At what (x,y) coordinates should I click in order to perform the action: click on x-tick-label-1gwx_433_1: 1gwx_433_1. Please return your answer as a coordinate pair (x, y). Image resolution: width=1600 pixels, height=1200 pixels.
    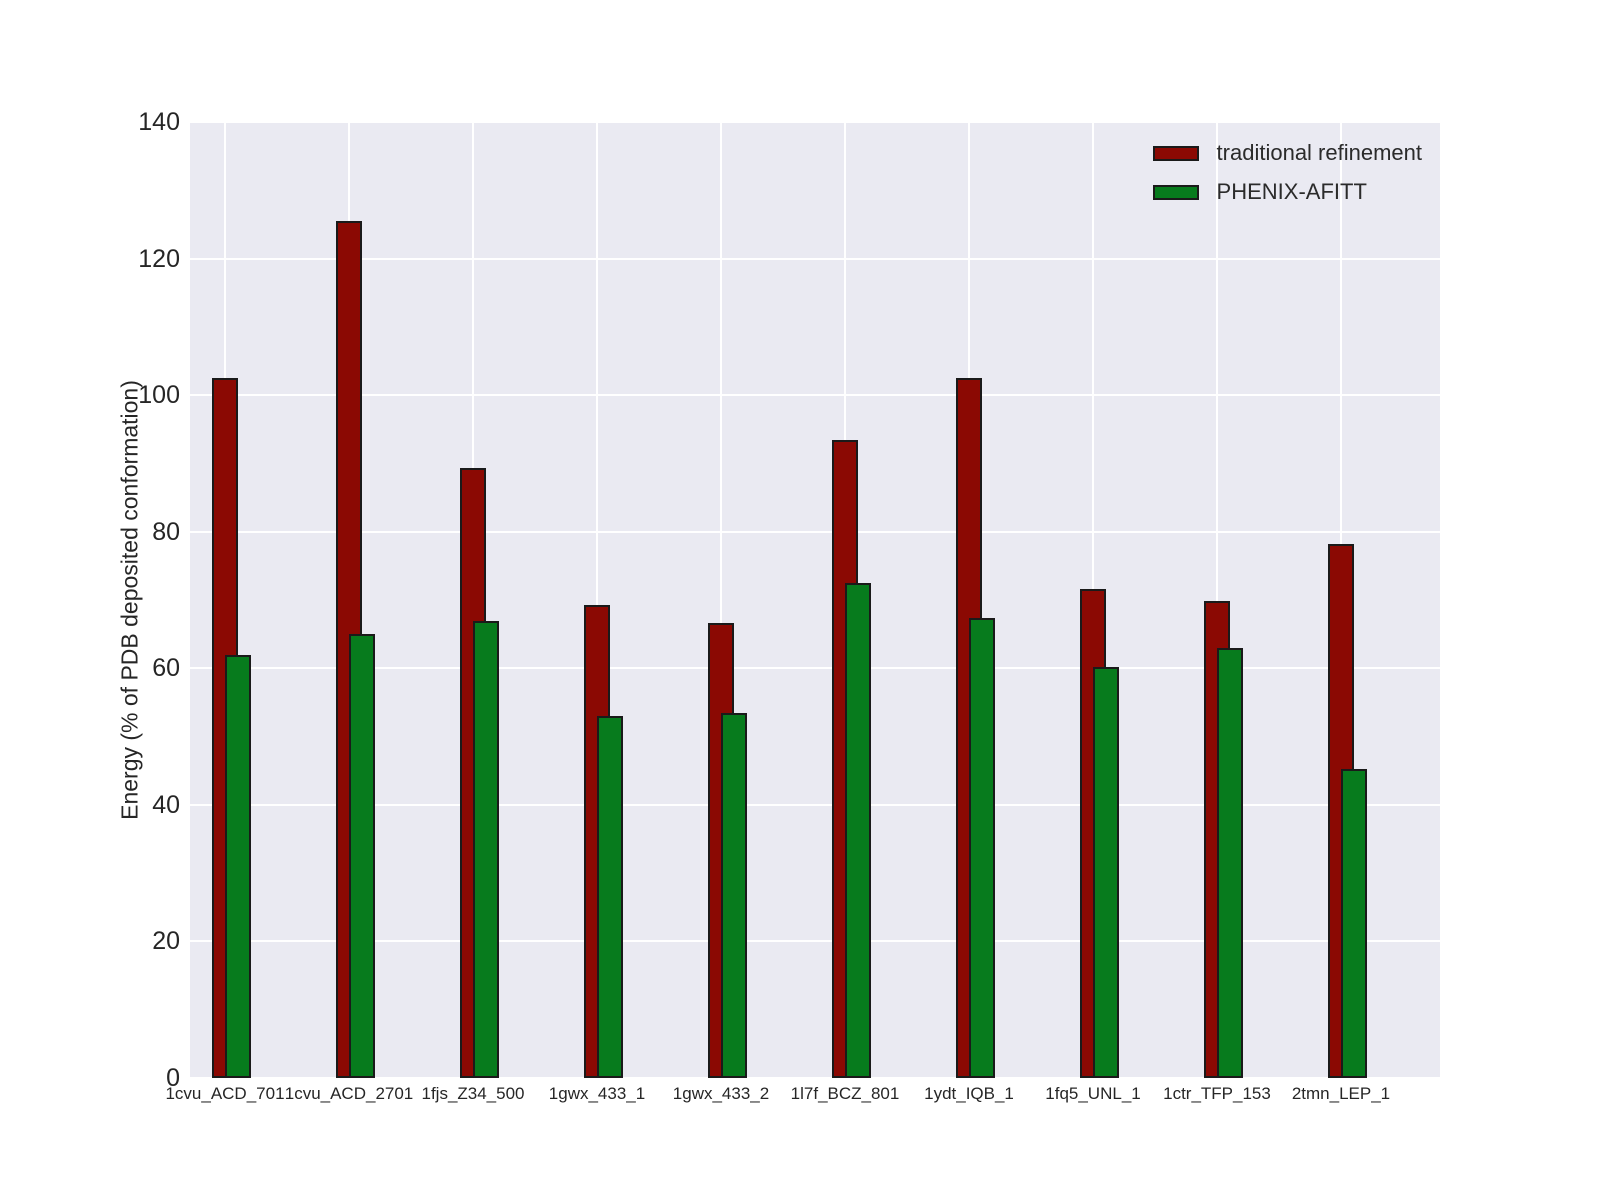
    Looking at the image, I should click on (597, 1093).